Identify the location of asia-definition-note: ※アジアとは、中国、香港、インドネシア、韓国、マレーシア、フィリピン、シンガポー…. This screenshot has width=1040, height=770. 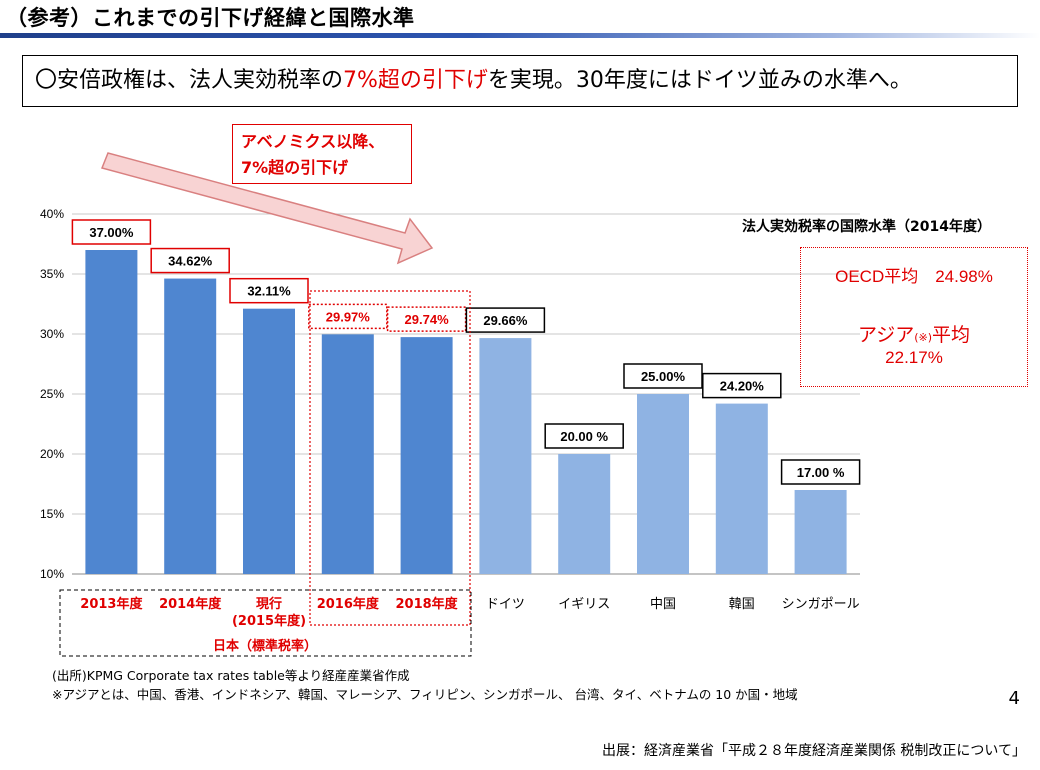
(425, 694).